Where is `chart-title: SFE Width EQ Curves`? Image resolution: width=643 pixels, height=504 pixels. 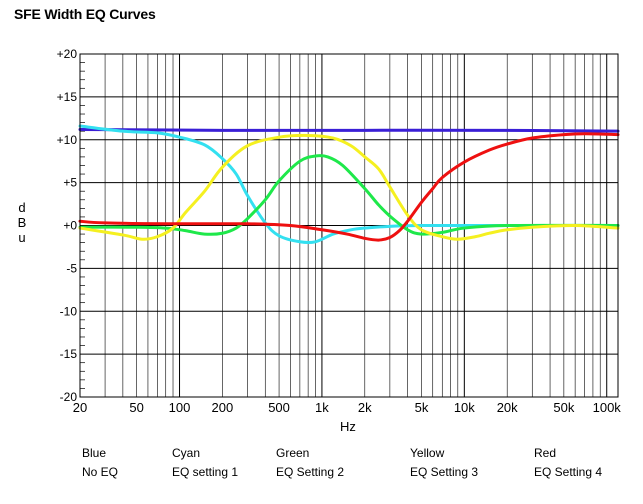
chart-title: SFE Width EQ Curves is located at coordinates (85, 14).